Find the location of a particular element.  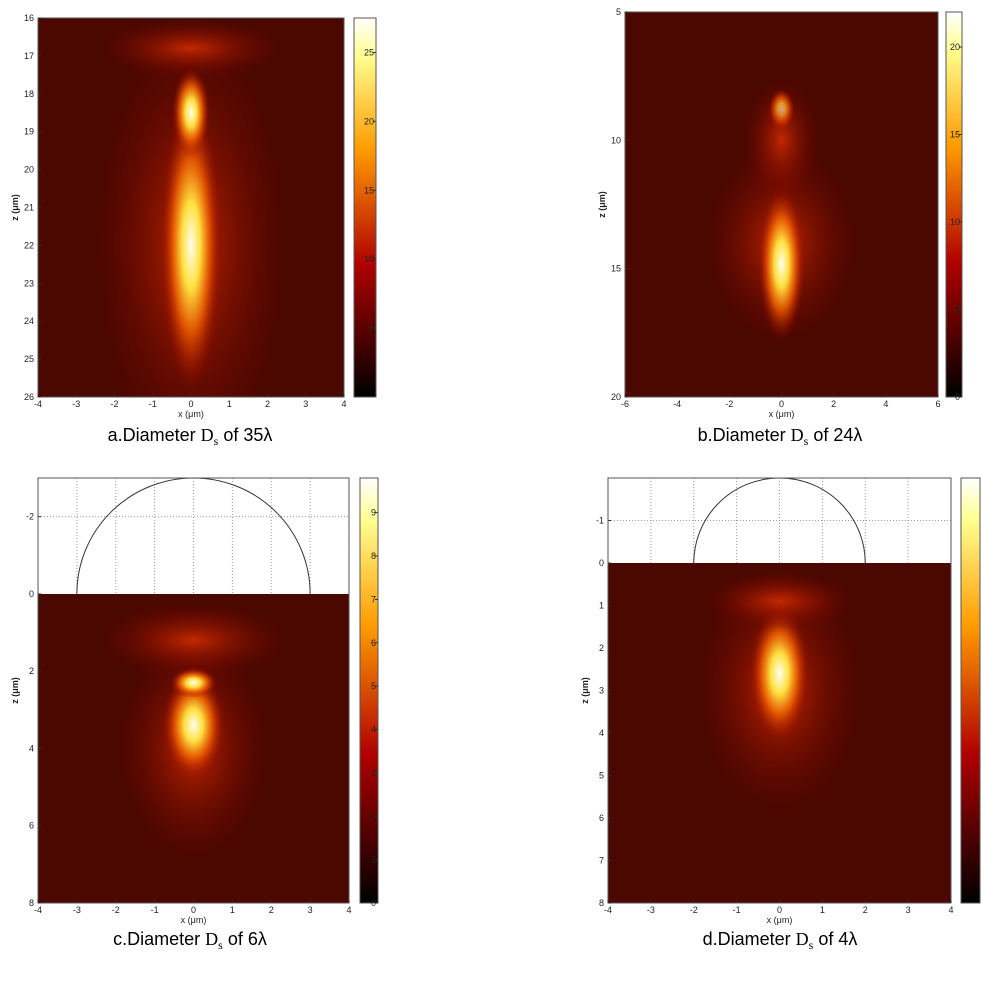

y-tick-label: 24 is located at coordinates (29, 321).